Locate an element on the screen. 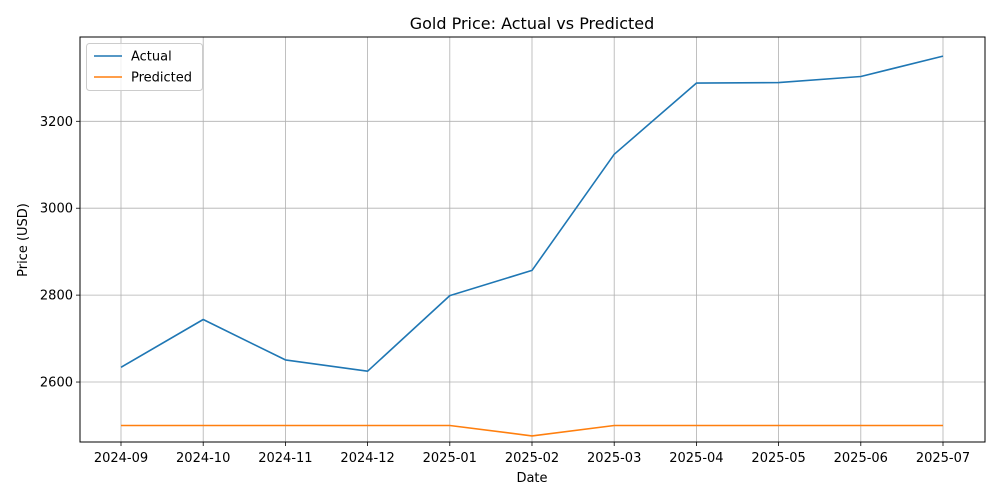 This screenshot has width=1000, height=500. legend: Actual Predicted is located at coordinates (144, 67).